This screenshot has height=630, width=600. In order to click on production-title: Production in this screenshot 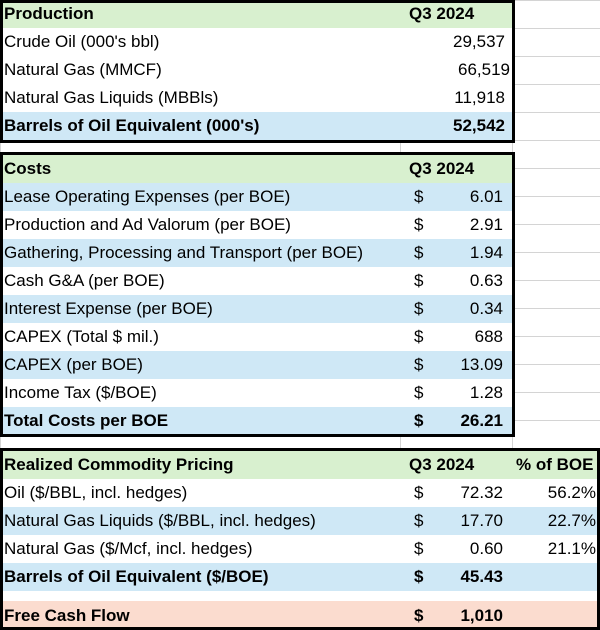, I will do `click(49, 13)`.